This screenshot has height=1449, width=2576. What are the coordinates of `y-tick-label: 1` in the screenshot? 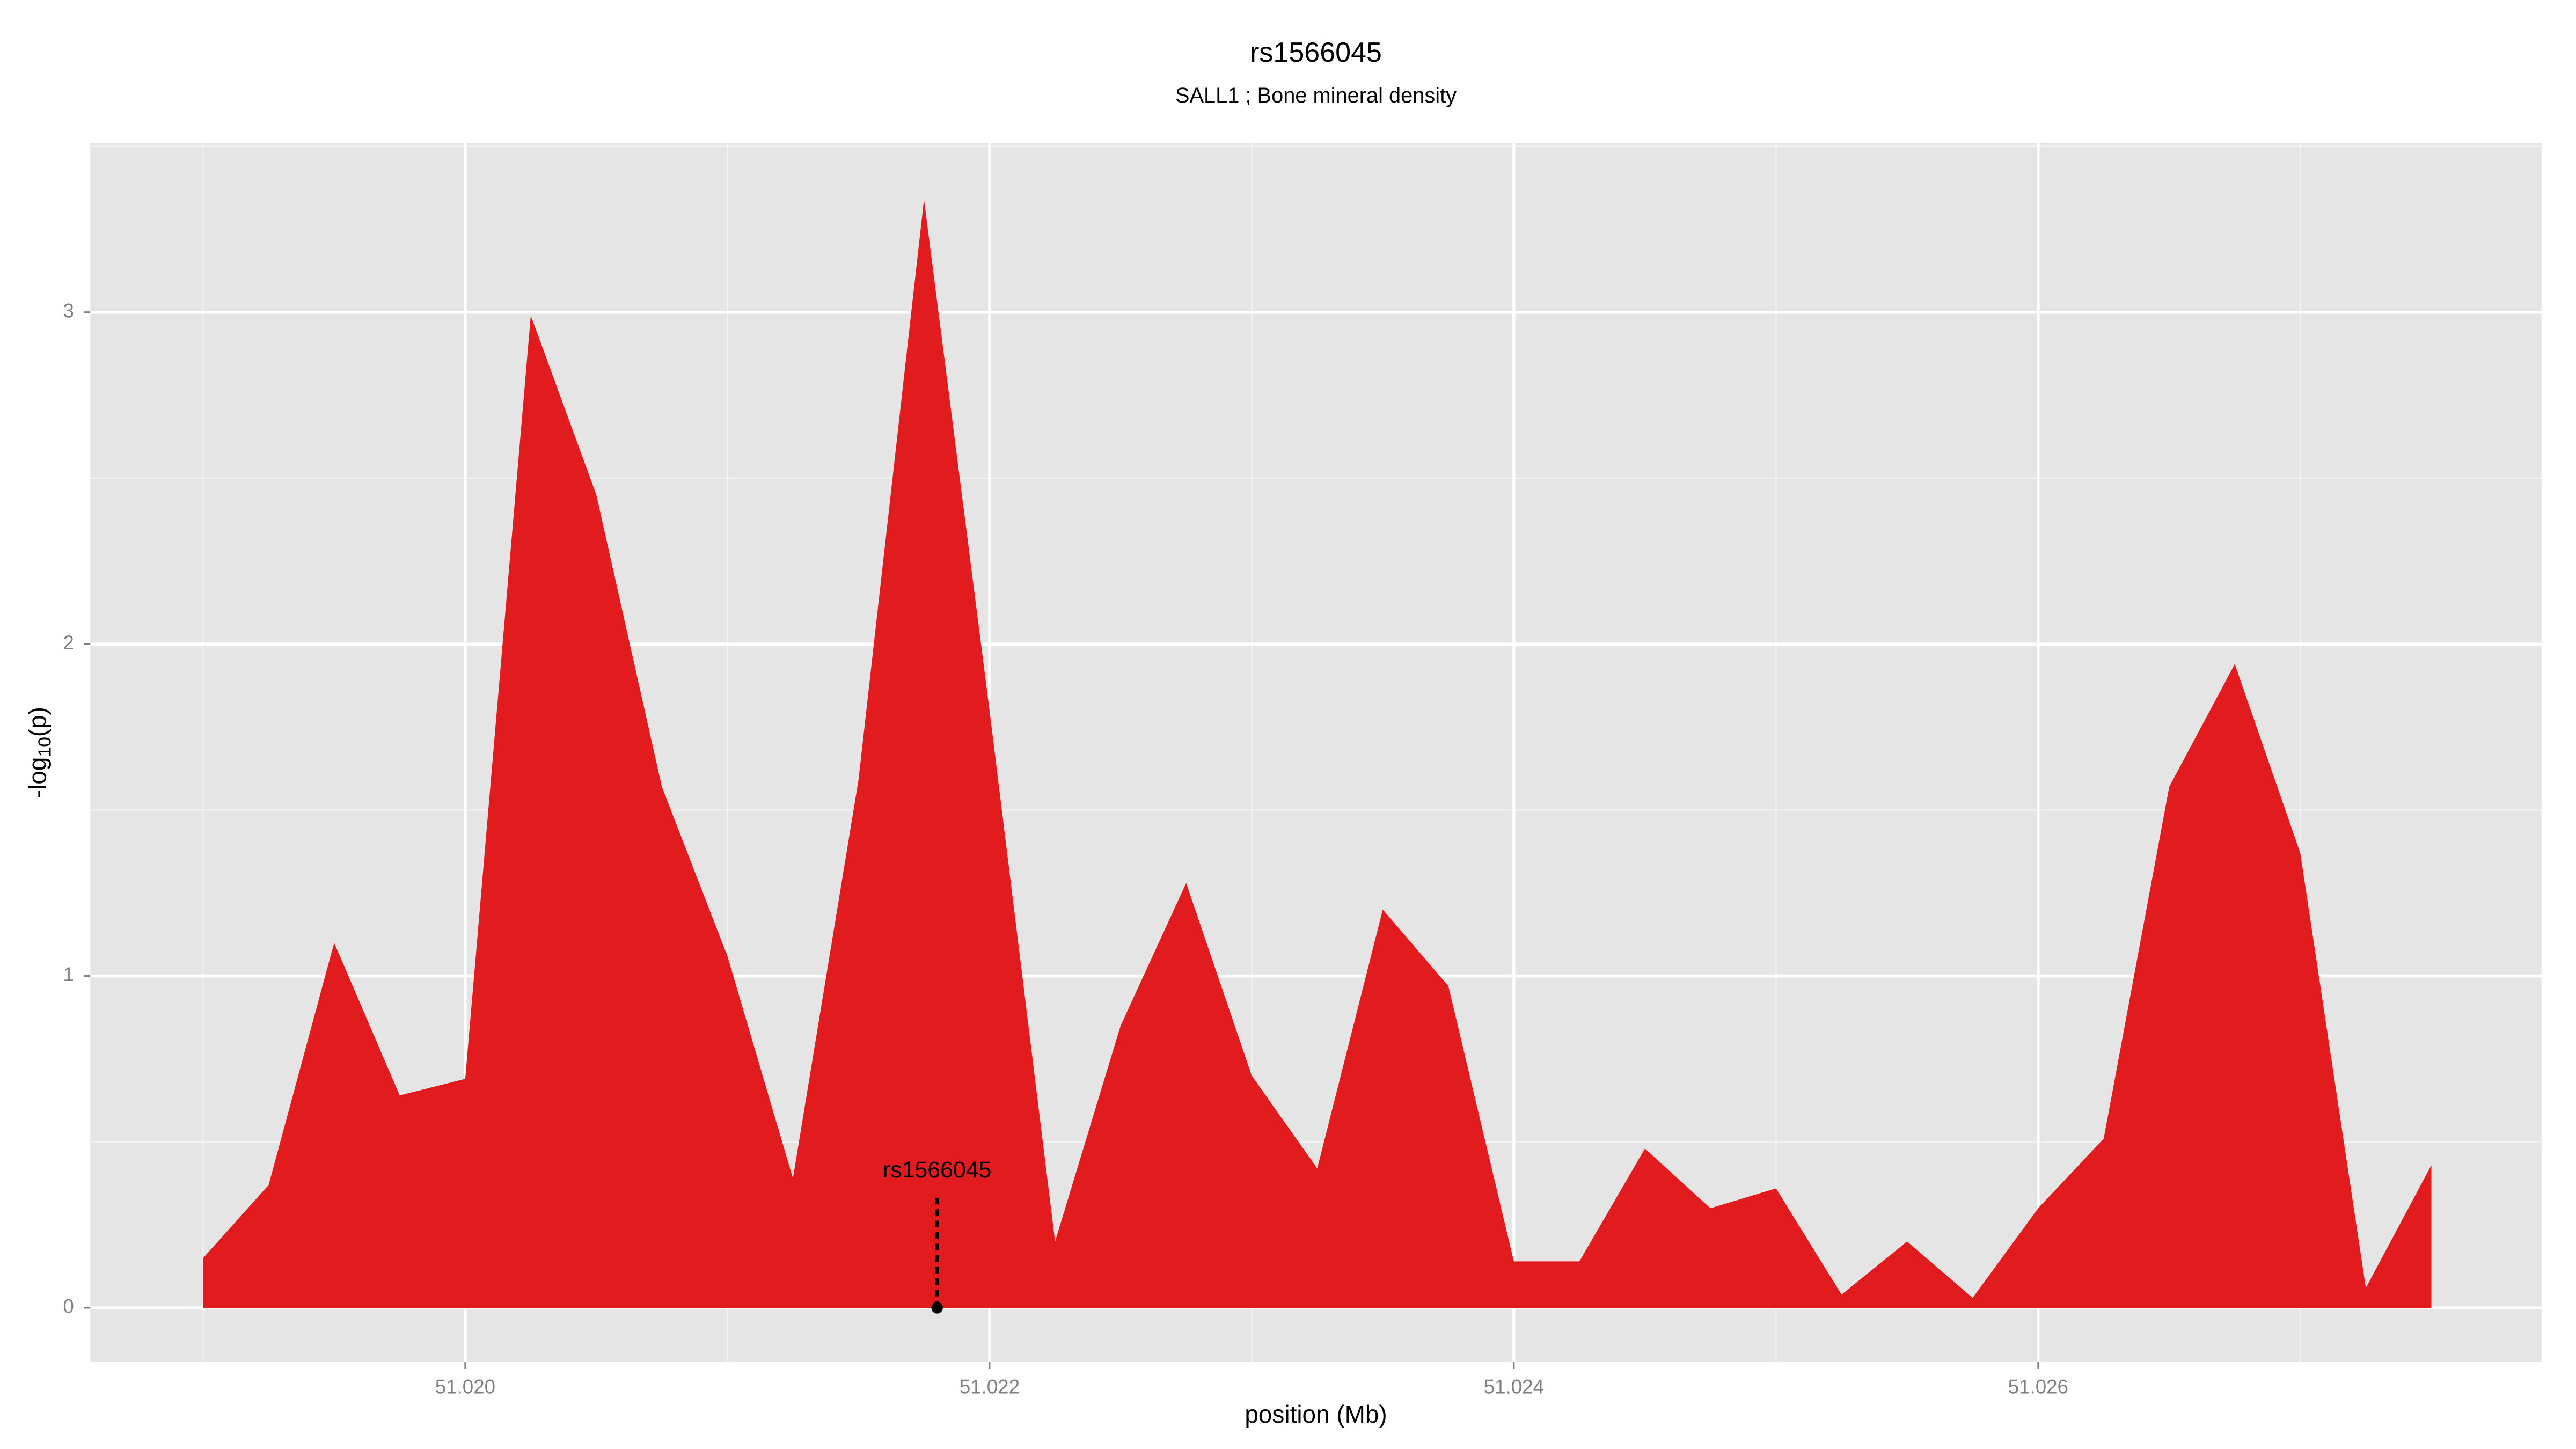 It's located at (68, 974).